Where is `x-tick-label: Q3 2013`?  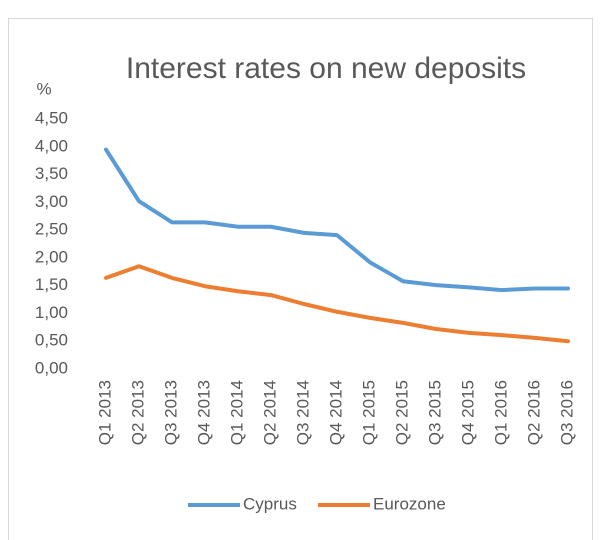 x-tick-label: Q3 2013 is located at coordinates (170, 412).